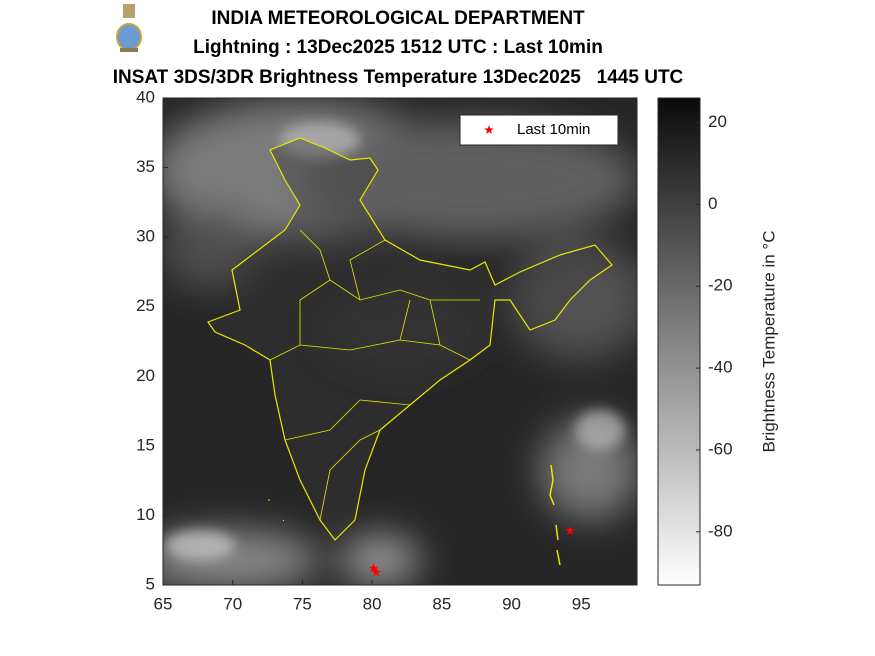 The height and width of the screenshot is (656, 875). I want to click on emblem, so click(129, 28).